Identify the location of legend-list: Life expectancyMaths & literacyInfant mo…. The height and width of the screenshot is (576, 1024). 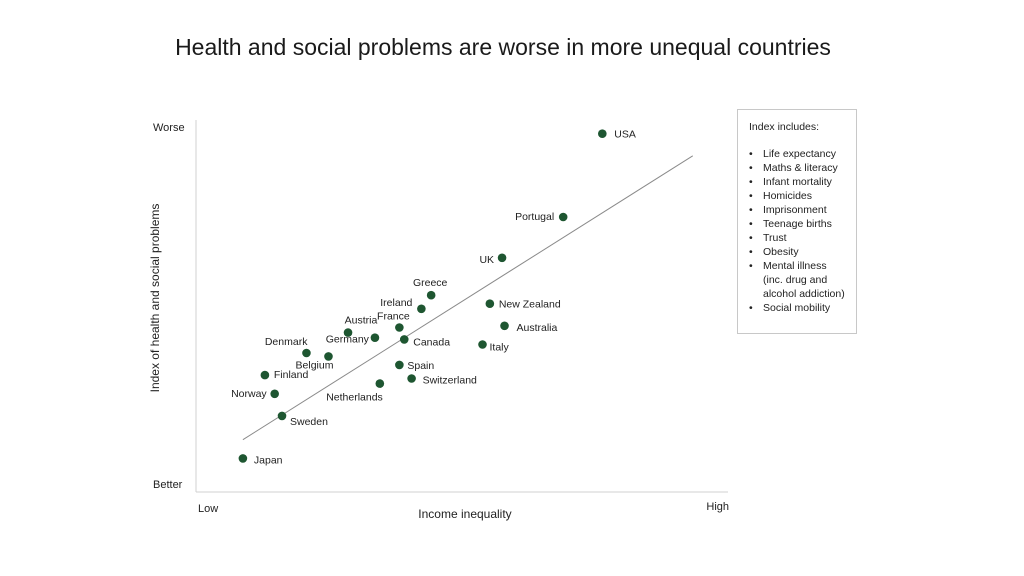
(798, 231).